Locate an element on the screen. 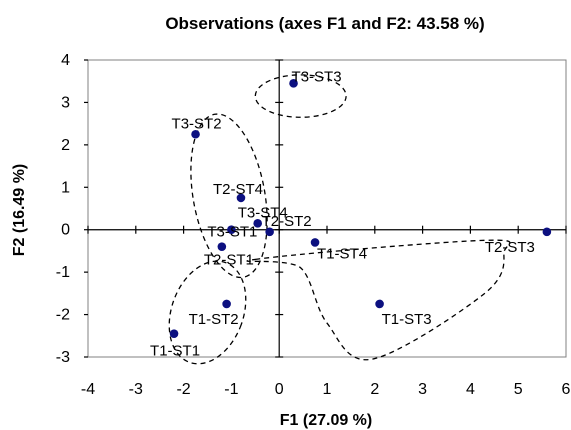  data-point-label: T3-ST4 is located at coordinates (263, 212).